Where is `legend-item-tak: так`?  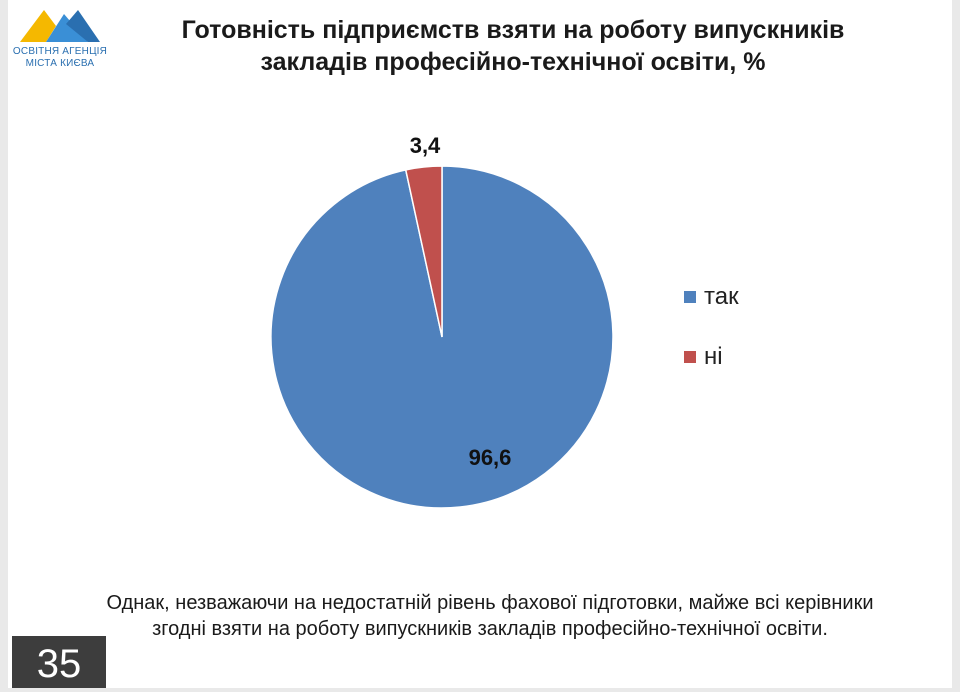 legend-item-tak: так is located at coordinates (711, 297).